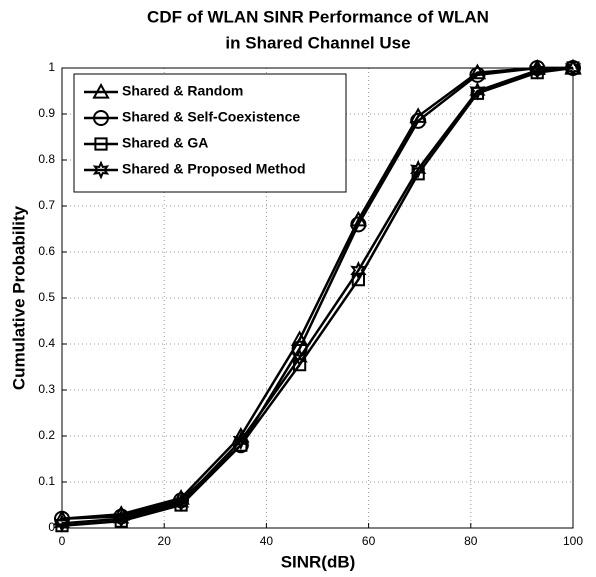  What do you see at coordinates (369, 541) in the screenshot?
I see `x-tick-label: 60` at bounding box center [369, 541].